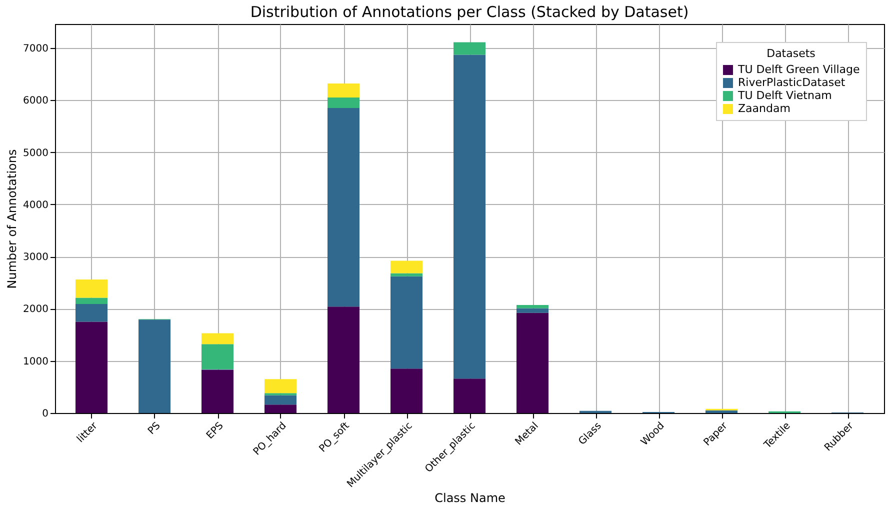 The width and height of the screenshot is (889, 509). Describe the element at coordinates (35, 205) in the screenshot. I see `y-tick-label: 4000` at that location.